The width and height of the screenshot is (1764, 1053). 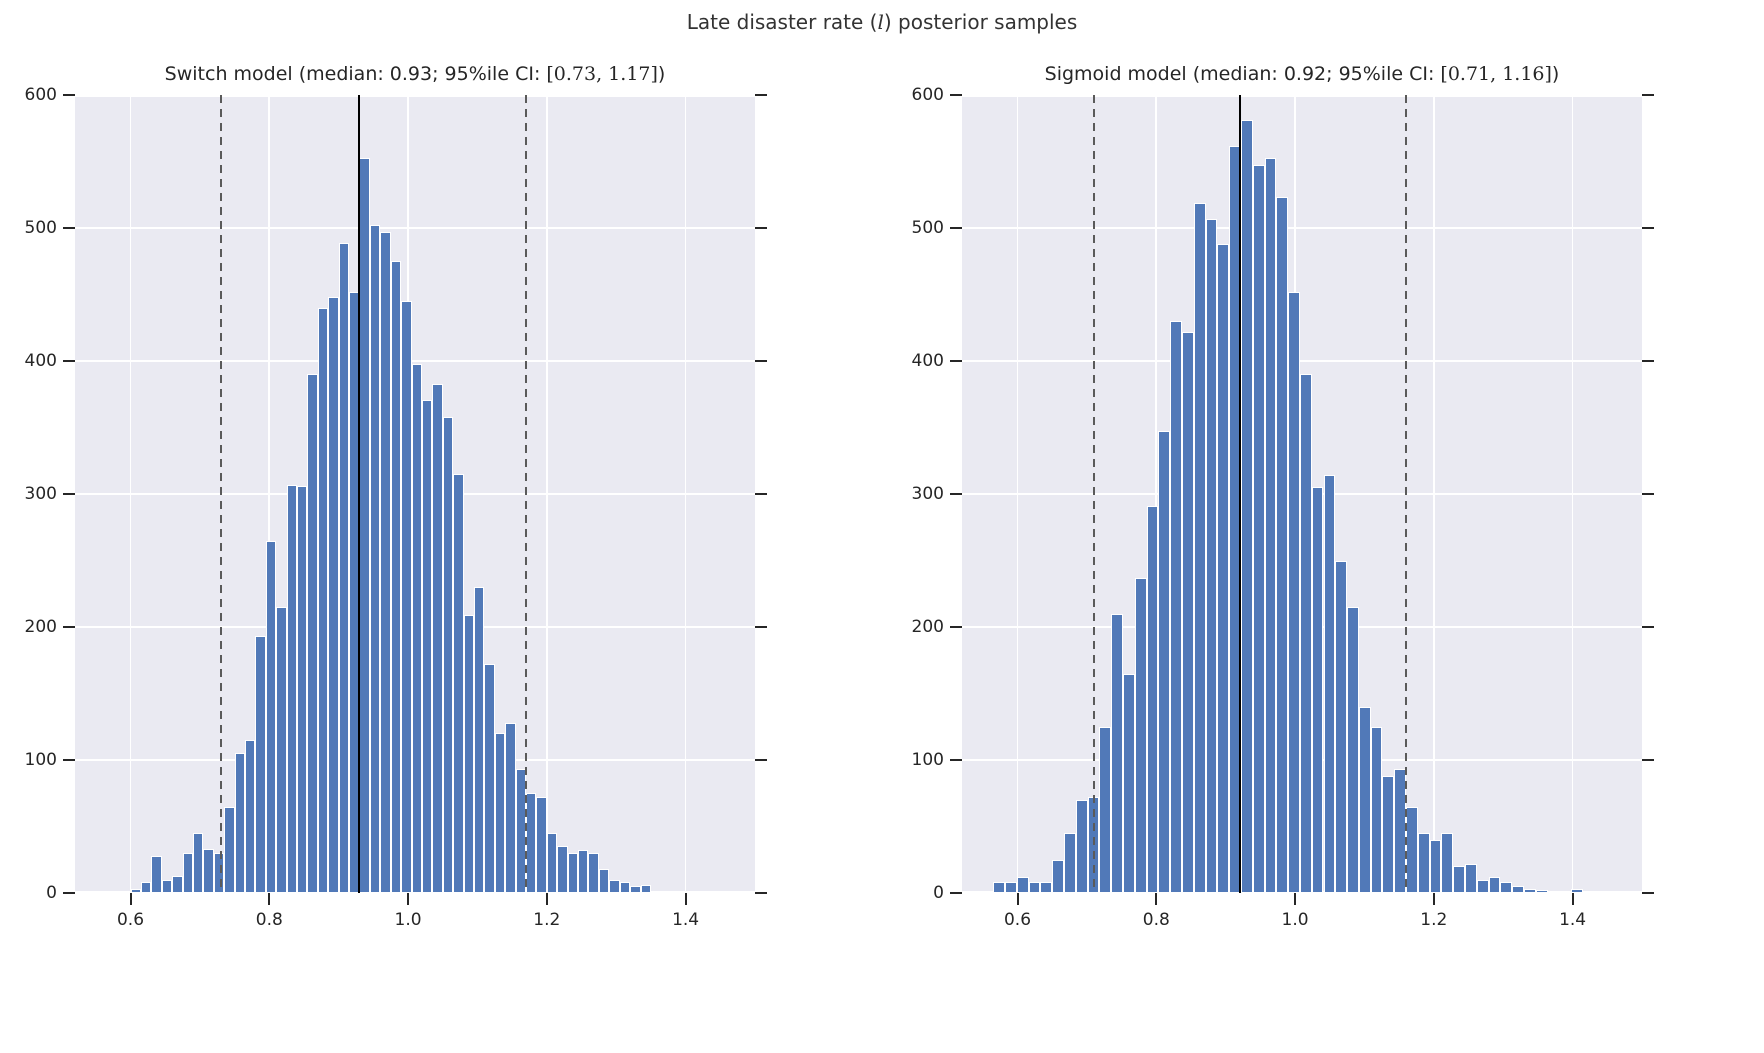 I want to click on subplot-title-text: Switch model (median: 0.93; 95%ile CI:, so click(x=355, y=74).